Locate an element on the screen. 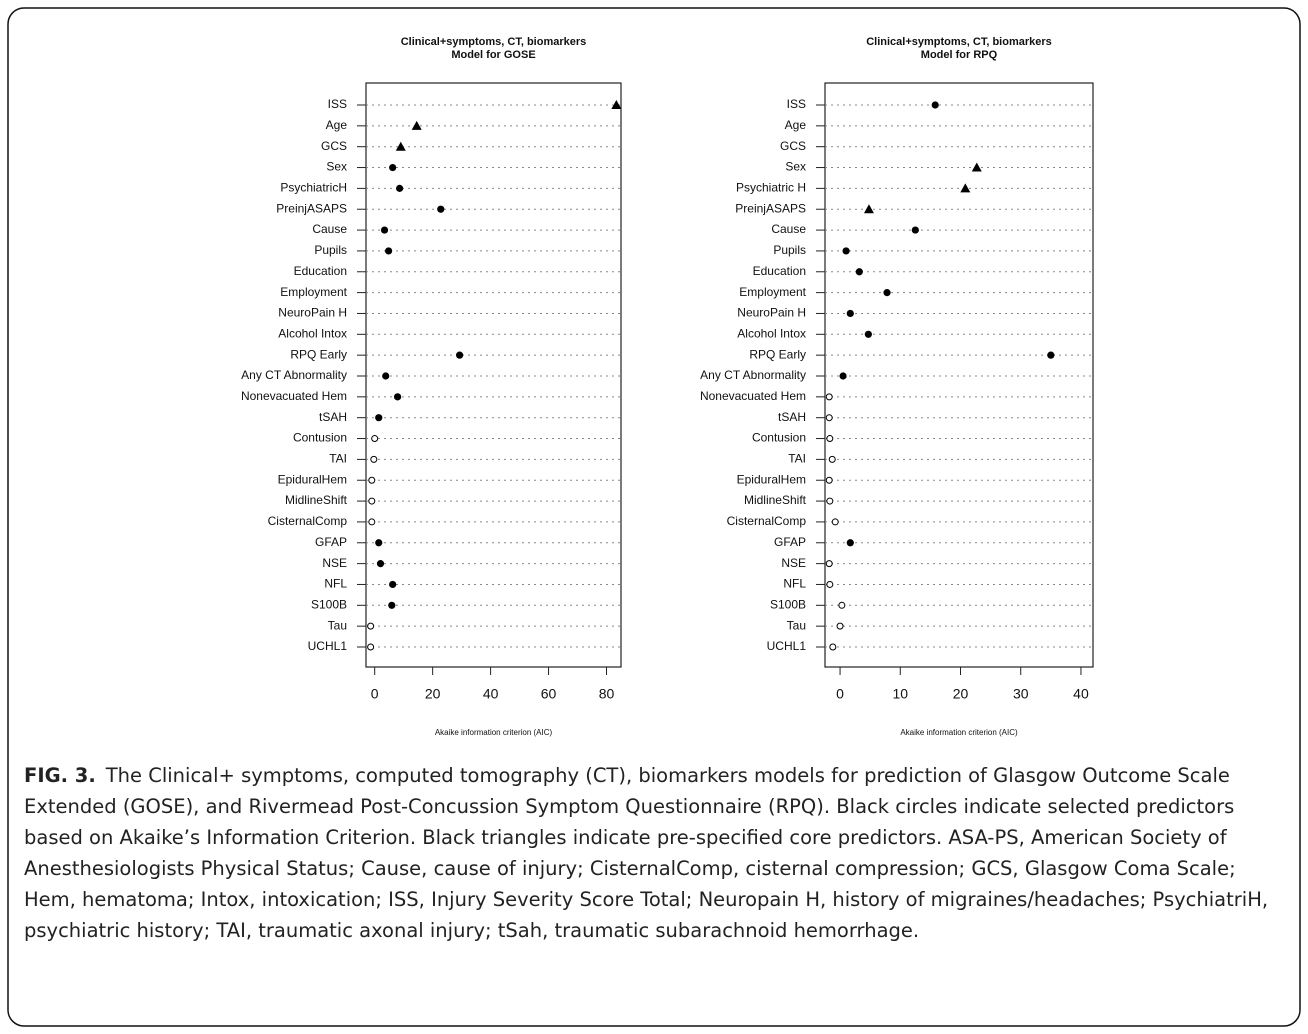 Image resolution: width=1308 pixels, height=1034 pixels. y-tick-label: Age is located at coordinates (796, 125).